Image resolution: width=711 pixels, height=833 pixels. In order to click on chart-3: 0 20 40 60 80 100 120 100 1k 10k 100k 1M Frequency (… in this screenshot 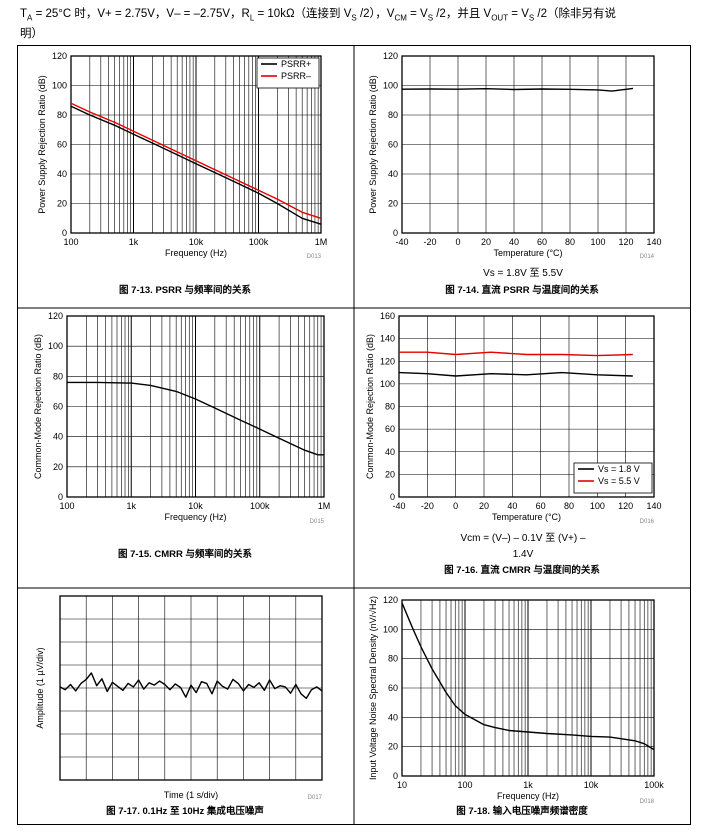, I will do `click(181, 435)`.